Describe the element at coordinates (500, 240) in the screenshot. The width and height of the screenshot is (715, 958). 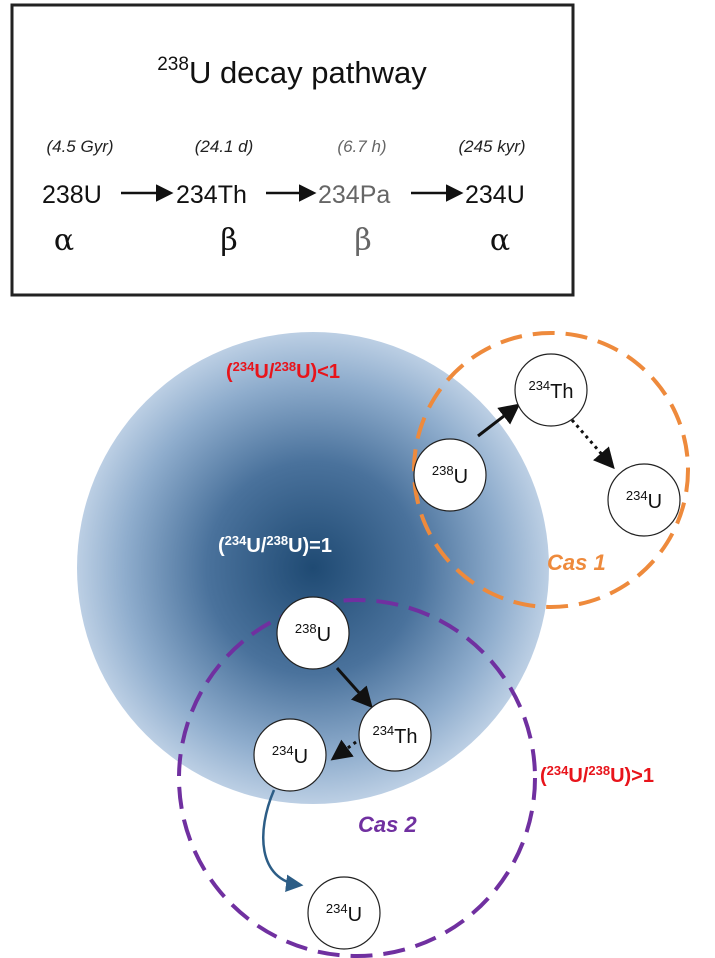
I see `decay-mode-u234: α` at that location.